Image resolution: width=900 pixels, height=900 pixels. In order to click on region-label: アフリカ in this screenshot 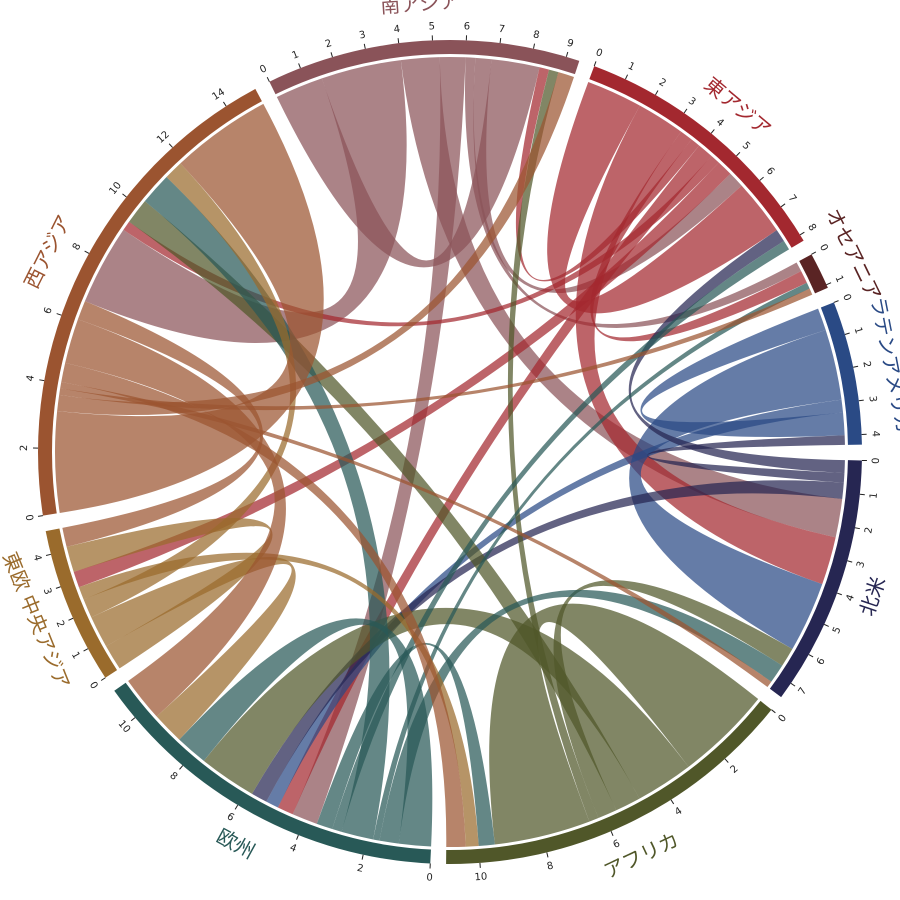, I will do `click(641, 855)`.